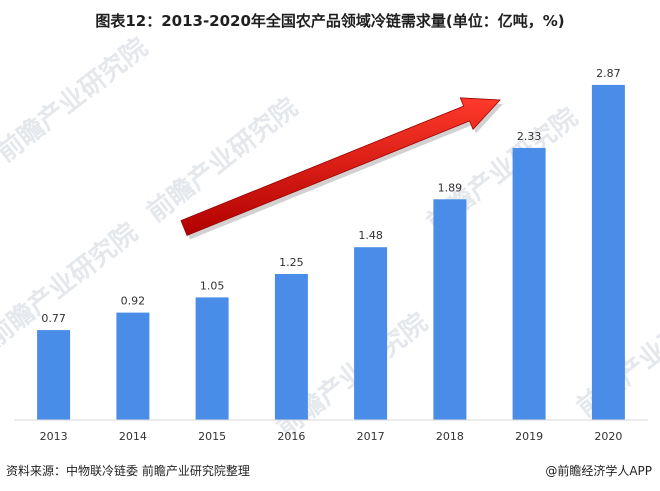 The image size is (660, 491). I want to click on bar-2013, so click(54, 375).